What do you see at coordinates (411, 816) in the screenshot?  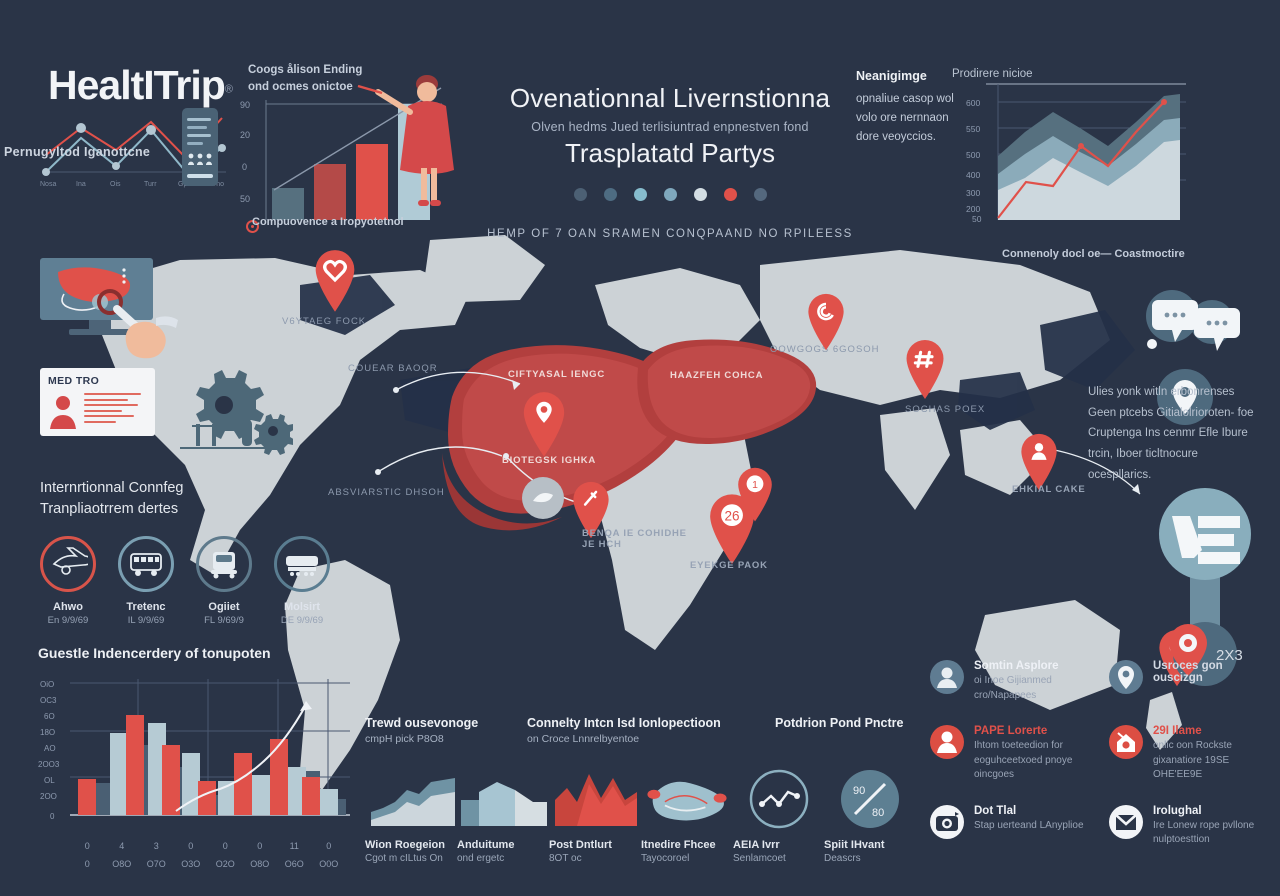 I see `mini-chart-trend-area: Wion Roegeion Cgot m cILtus On` at bounding box center [411, 816].